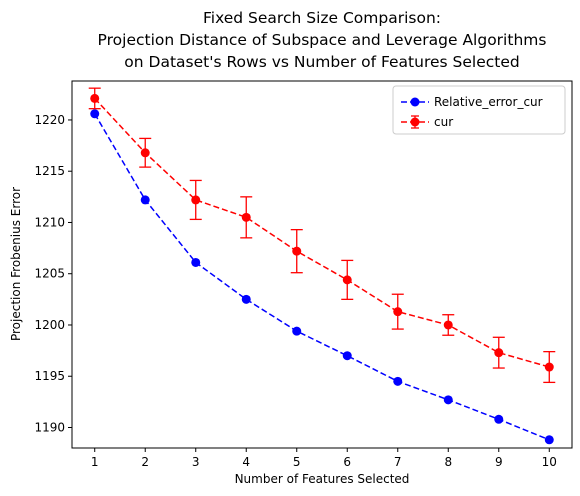 The image size is (580, 496). Describe the element at coordinates (324, 458) in the screenshot. I see `x-axis: 1 2 3 4 5 6 7 8 9 10` at that location.